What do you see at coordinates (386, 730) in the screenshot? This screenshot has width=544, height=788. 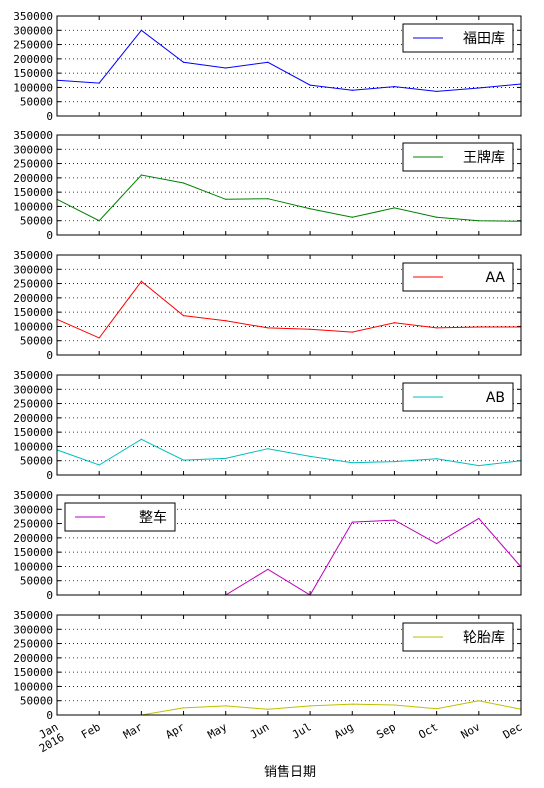 I see `x-tick-label: Sep` at bounding box center [386, 730].